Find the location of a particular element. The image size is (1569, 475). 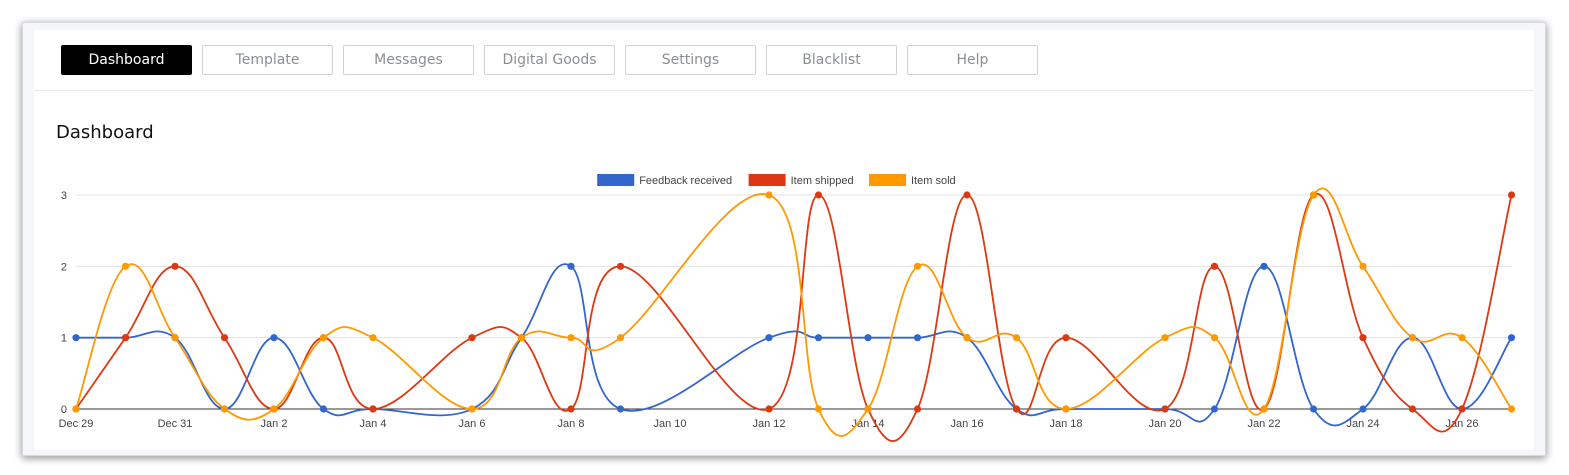

x-tick-label: Jan 8 is located at coordinates (571, 424).